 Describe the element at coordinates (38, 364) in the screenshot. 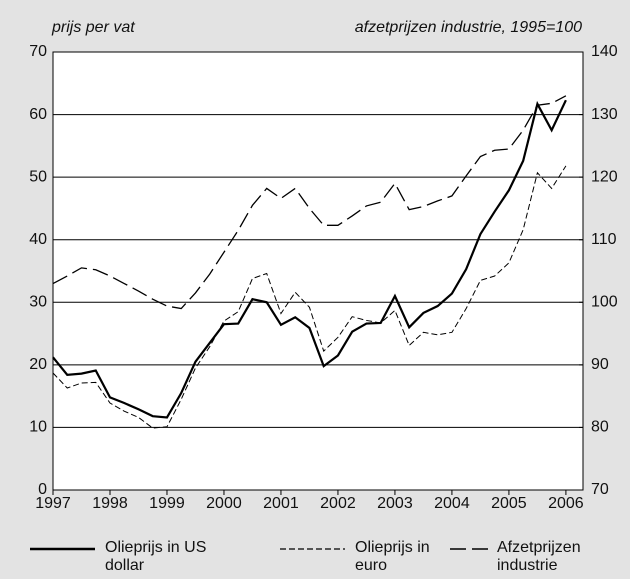

I see `y-tick-label: 20` at that location.